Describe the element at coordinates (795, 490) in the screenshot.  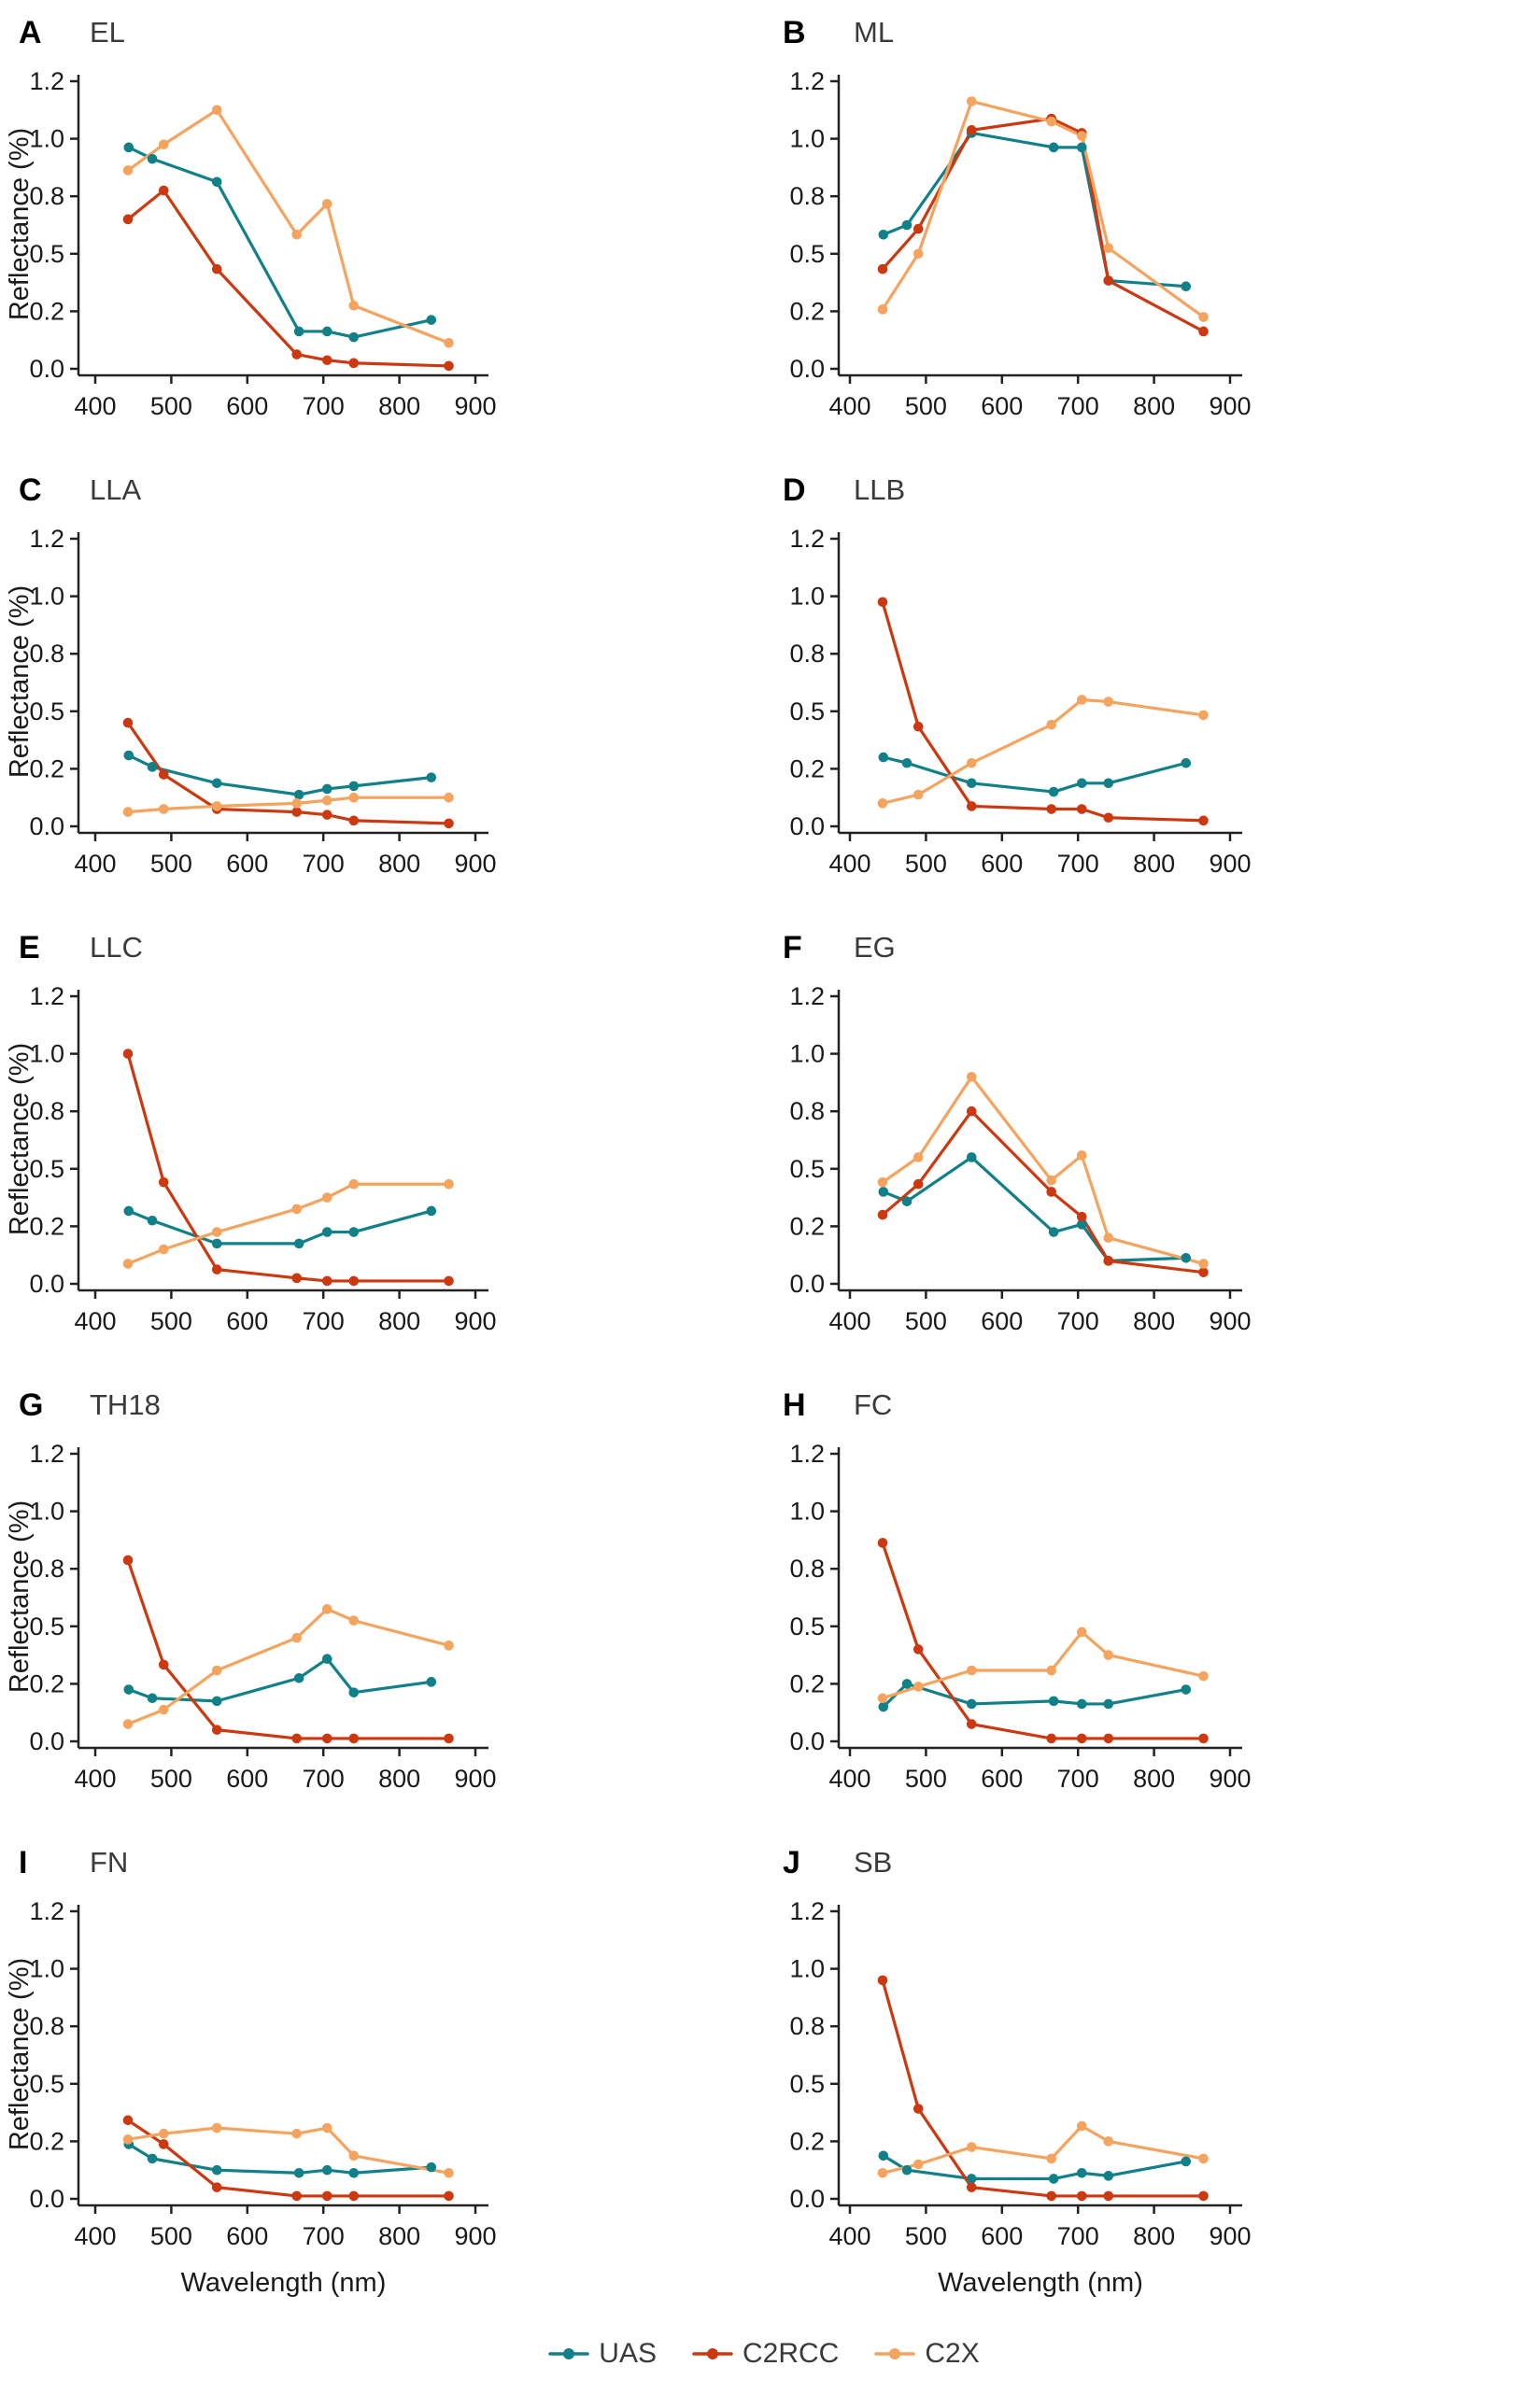
I see `panel-letter: D` at that location.